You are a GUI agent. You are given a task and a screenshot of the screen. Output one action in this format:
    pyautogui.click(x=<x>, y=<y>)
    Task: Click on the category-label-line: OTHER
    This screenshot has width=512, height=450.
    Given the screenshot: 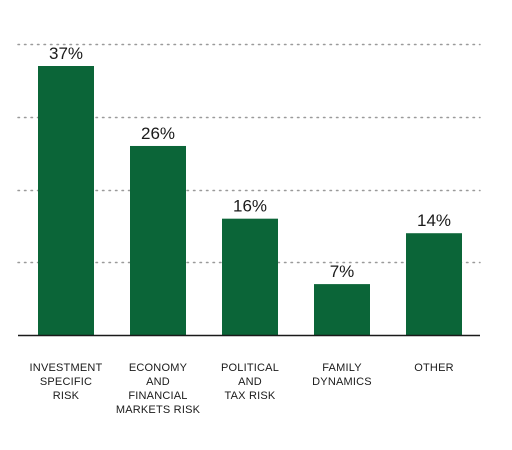 What is the action you would take?
    pyautogui.click(x=434, y=368)
    